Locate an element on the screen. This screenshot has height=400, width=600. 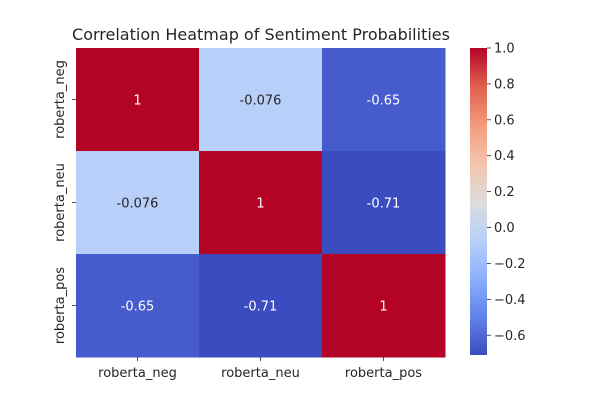
colorbar-tick-label: 0.8 is located at coordinates (504, 84).